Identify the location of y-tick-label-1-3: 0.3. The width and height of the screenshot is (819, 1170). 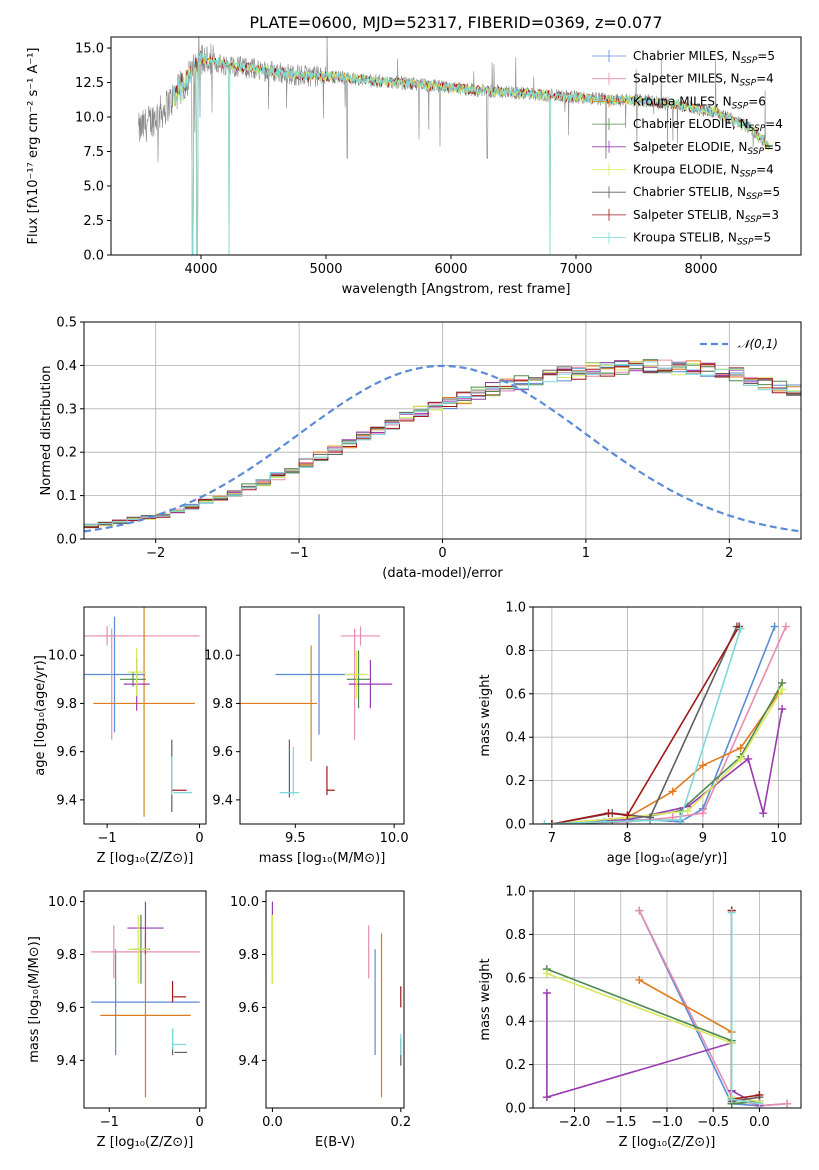
(66, 409).